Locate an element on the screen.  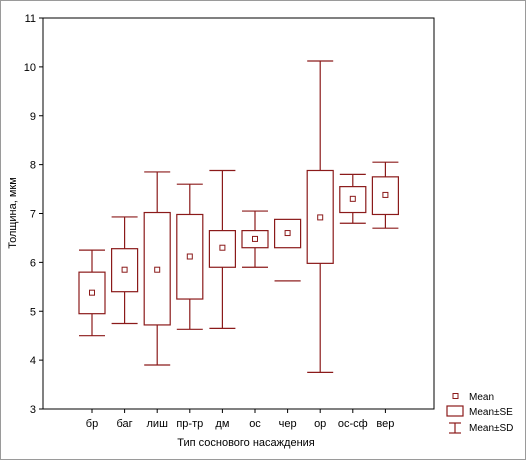
x-axis: бр баг лиш пр-тр дм ос чер ор ос-сф вер is located at coordinates (240, 419).